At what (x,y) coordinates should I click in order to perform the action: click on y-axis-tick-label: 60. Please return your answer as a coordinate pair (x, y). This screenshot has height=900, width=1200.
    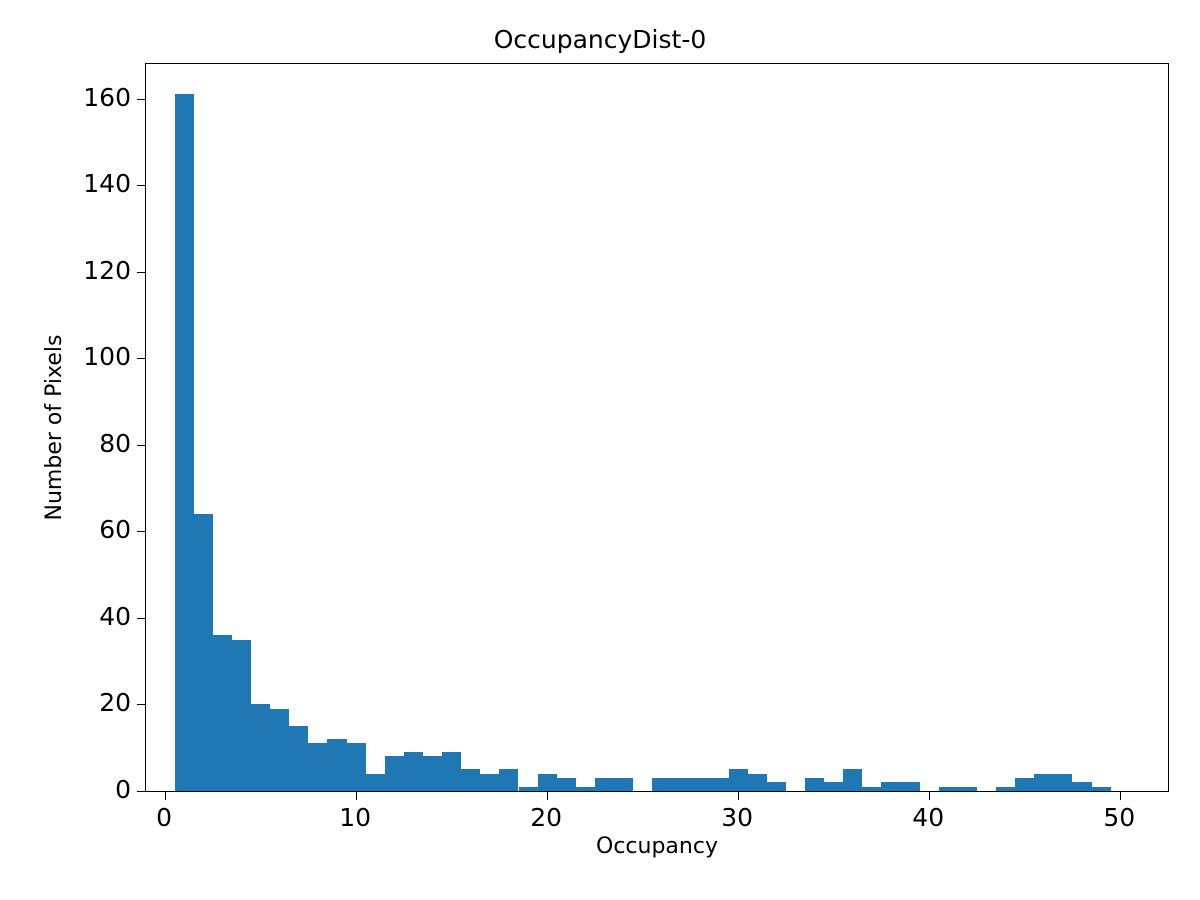
    Looking at the image, I should click on (115, 530).